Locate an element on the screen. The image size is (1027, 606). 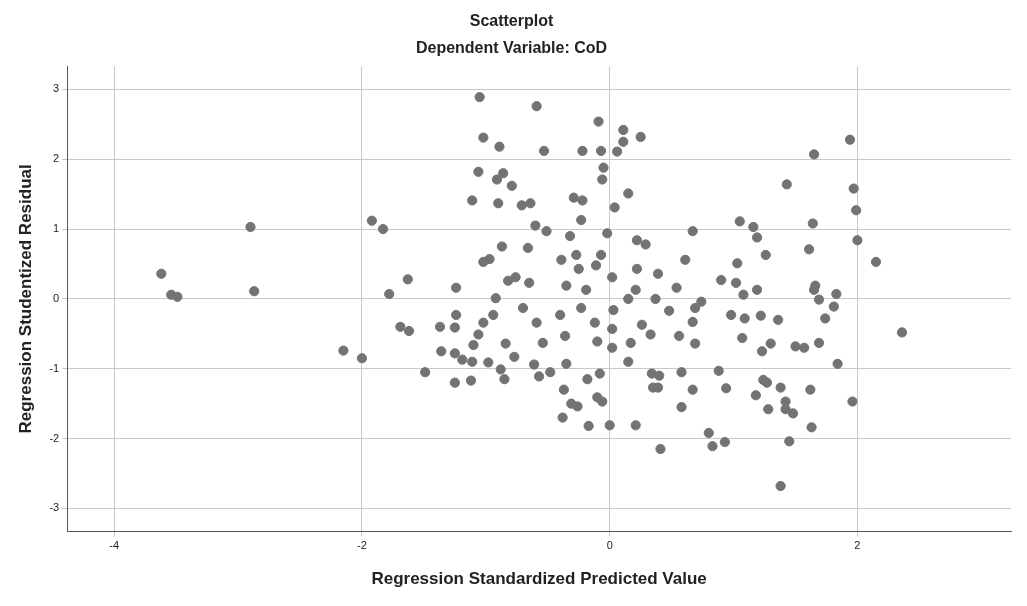
chart-subtitle: Dependent Variable: CoD is located at coordinates (511, 48).